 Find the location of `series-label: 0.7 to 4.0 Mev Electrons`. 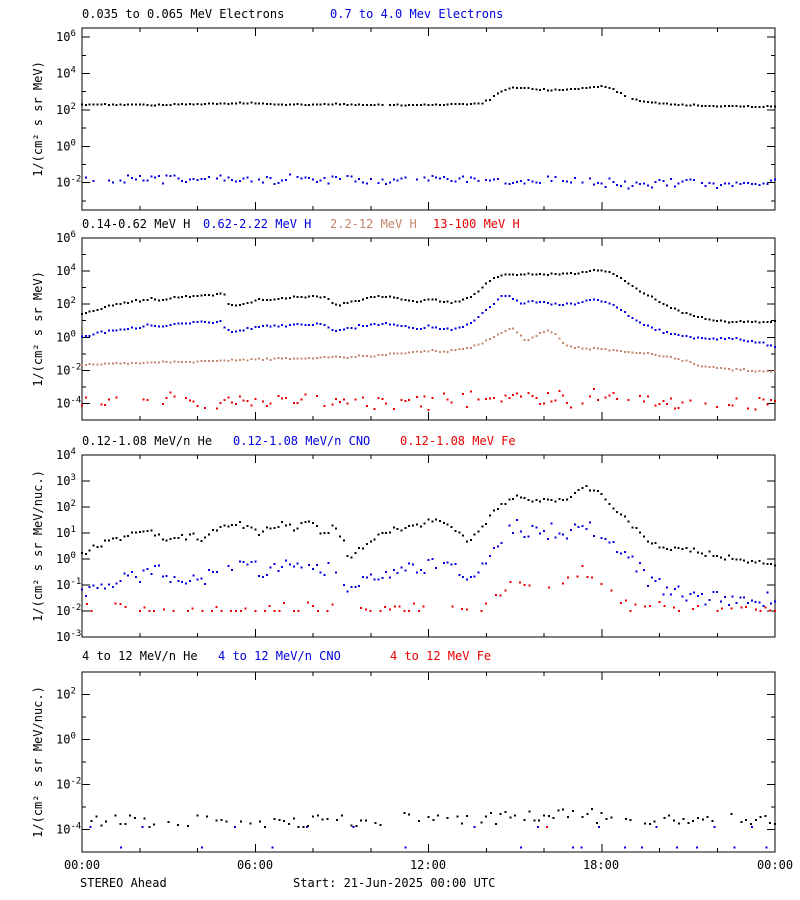

series-label: 0.7 to 4.0 Mev Electrons is located at coordinates (417, 14).